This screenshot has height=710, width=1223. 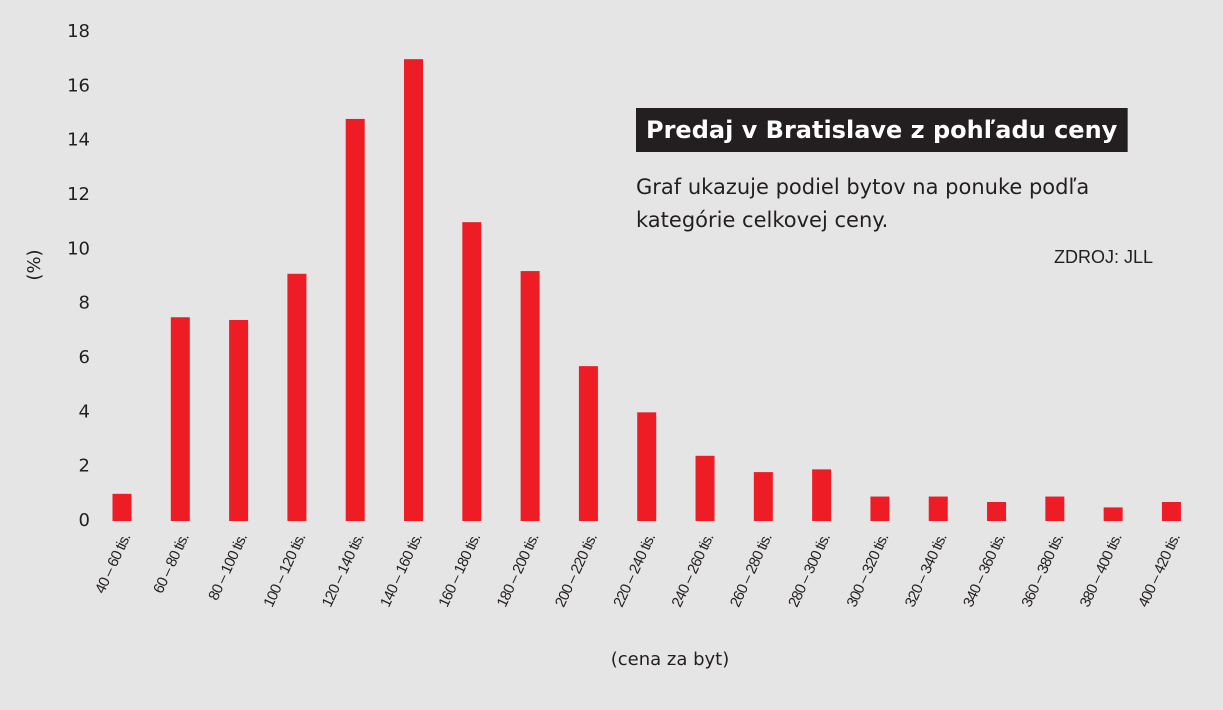 I want to click on chart-title: Predaj v Bratislave z pohľadu ceny, so click(x=882, y=130).